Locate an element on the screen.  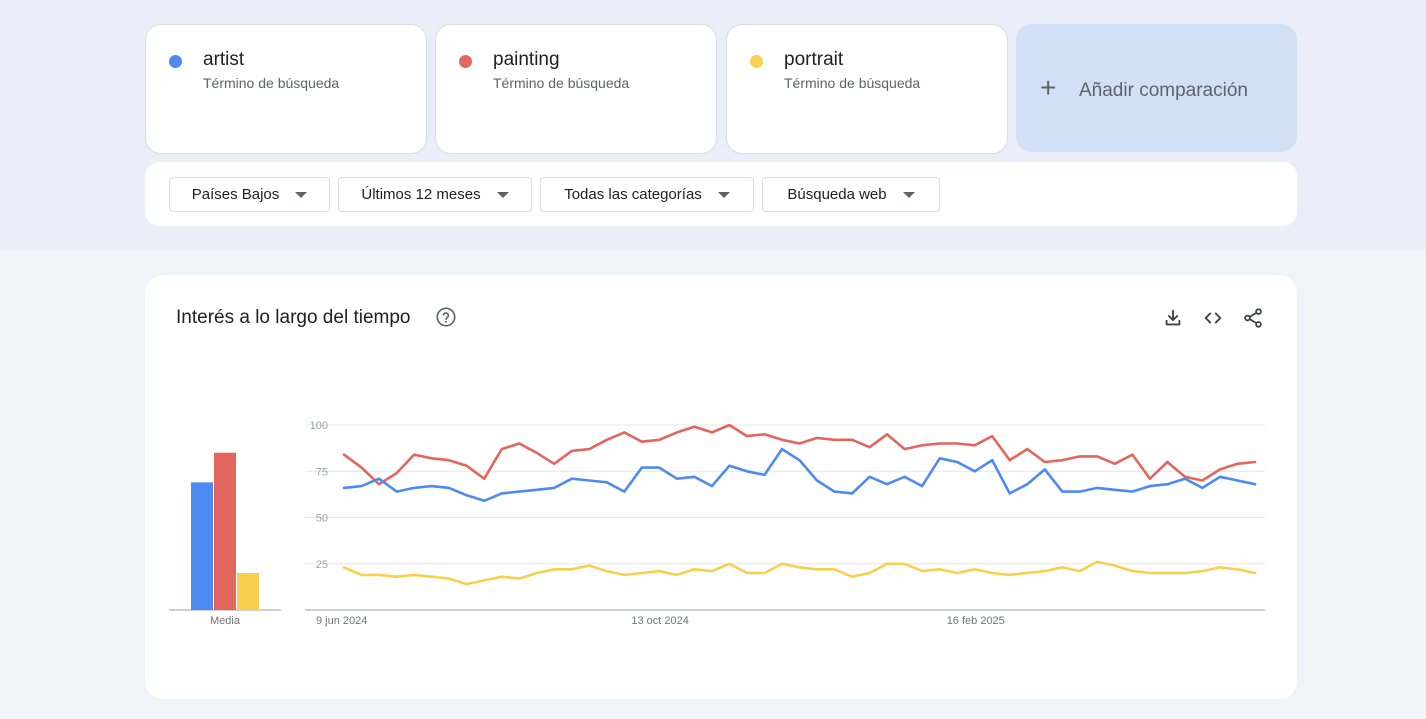
x-tick-label: 9 jun 2024 is located at coordinates (341, 621).